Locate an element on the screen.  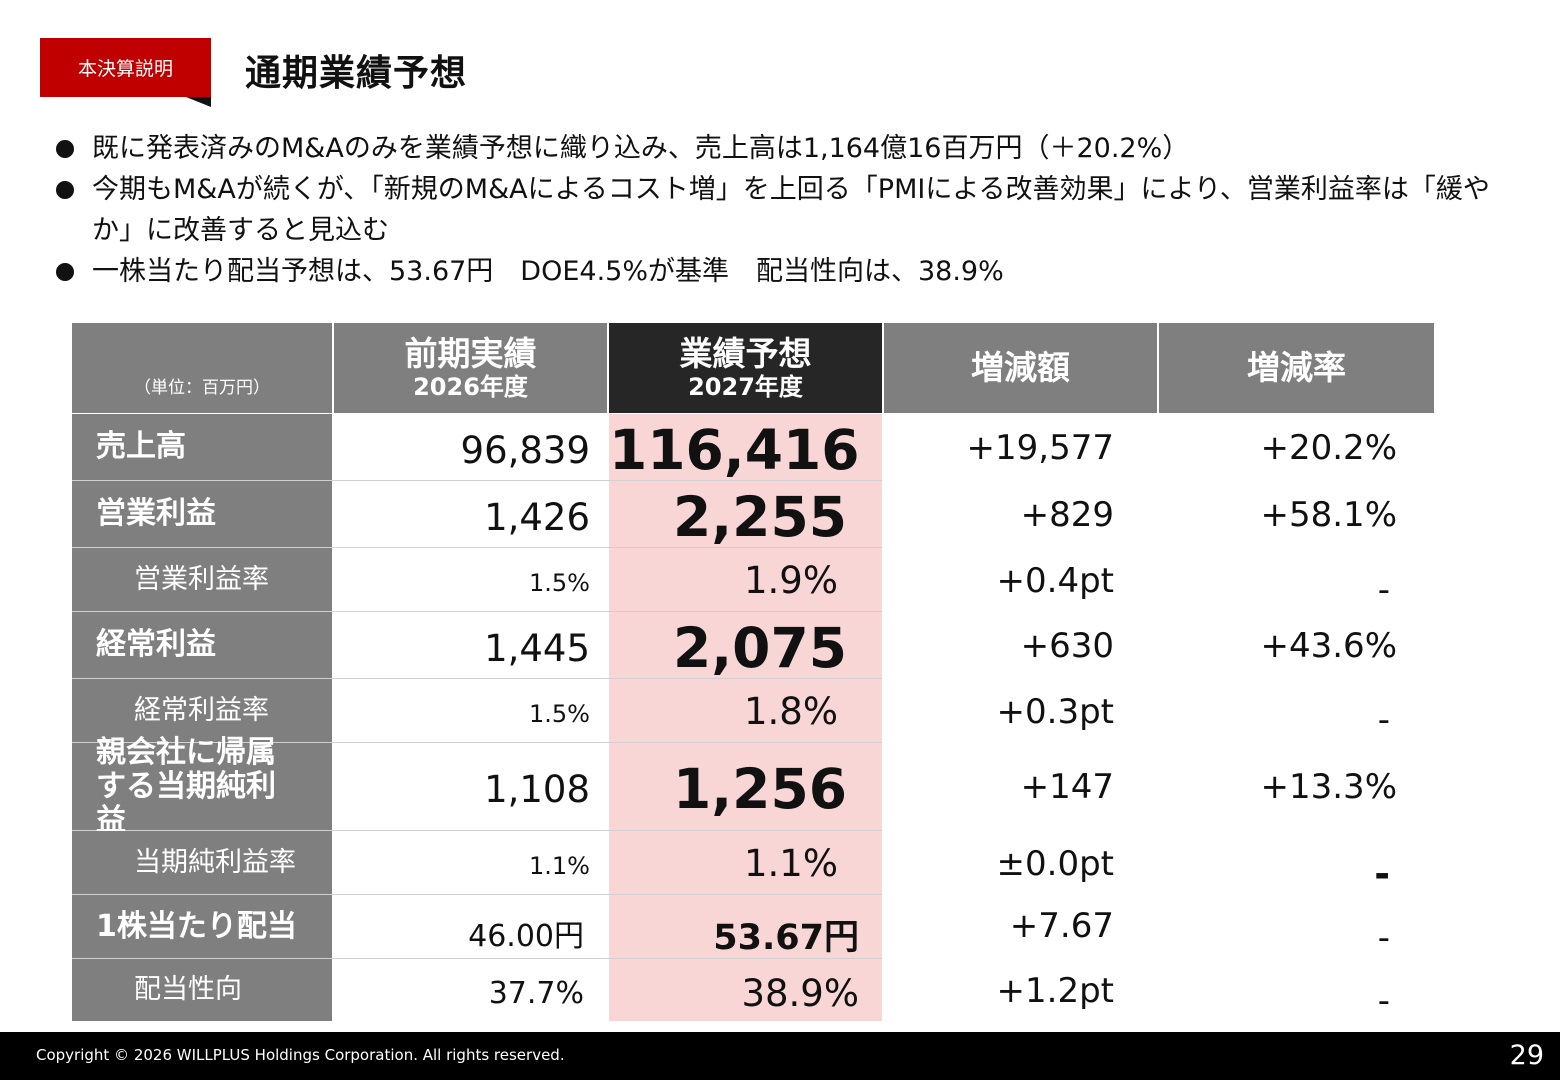
column-title: 増減率 is located at coordinates (1296, 367).